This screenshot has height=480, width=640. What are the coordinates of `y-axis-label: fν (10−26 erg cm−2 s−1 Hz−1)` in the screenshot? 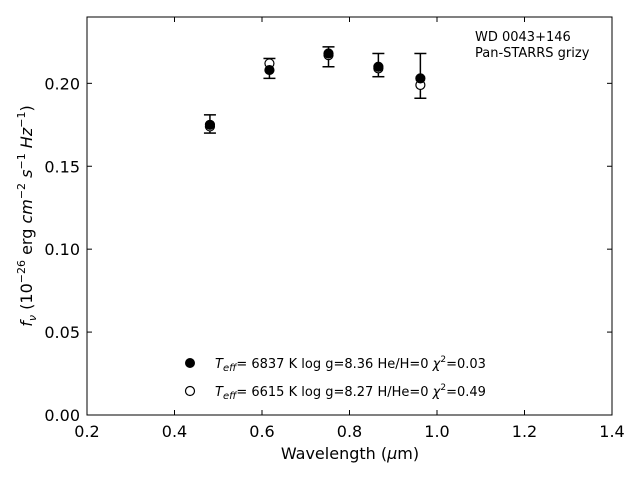 It's located at (27, 215).